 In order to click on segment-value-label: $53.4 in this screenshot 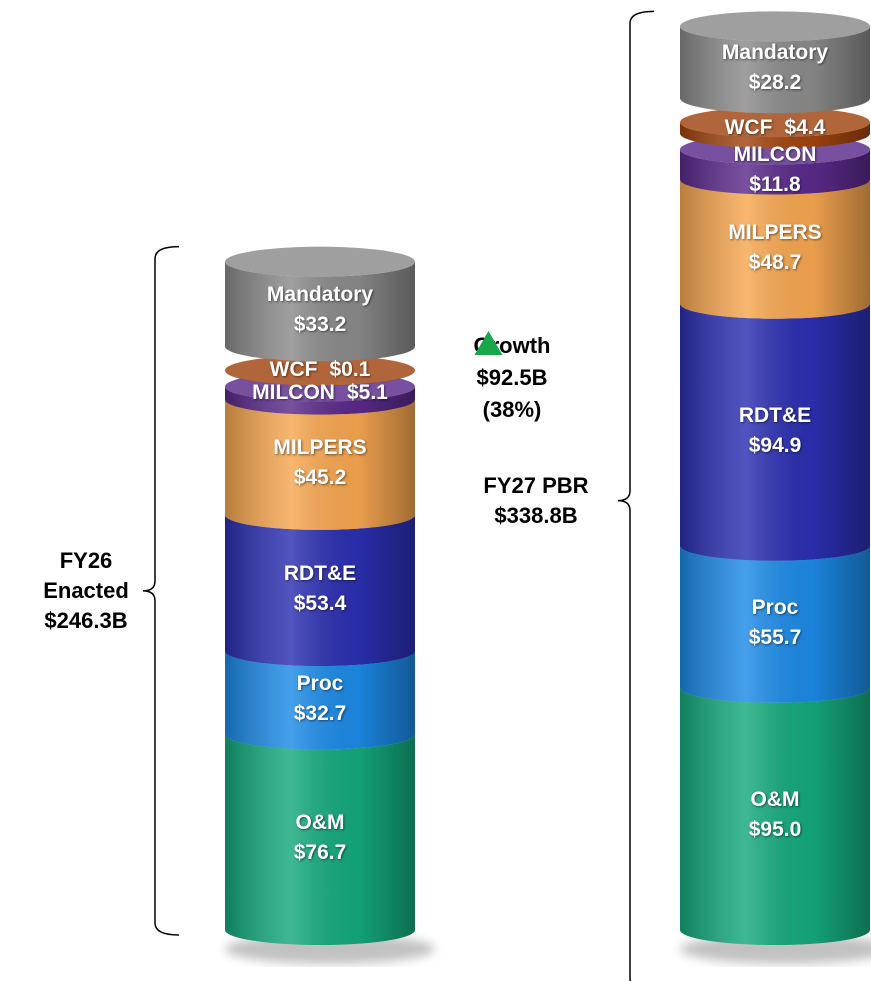, I will do `click(320, 603)`.